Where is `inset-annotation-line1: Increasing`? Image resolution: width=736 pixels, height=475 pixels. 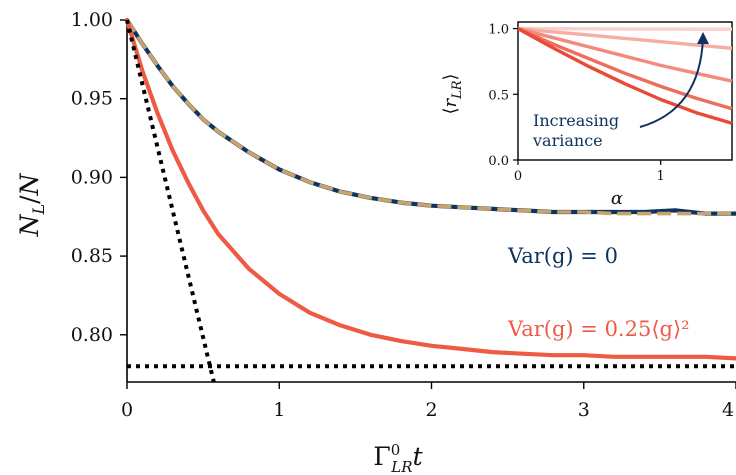
inset-annotation-line1: Increasing is located at coordinates (576, 120).